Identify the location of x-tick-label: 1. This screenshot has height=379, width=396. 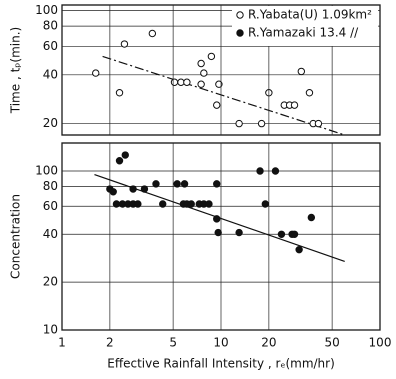
(62, 343).